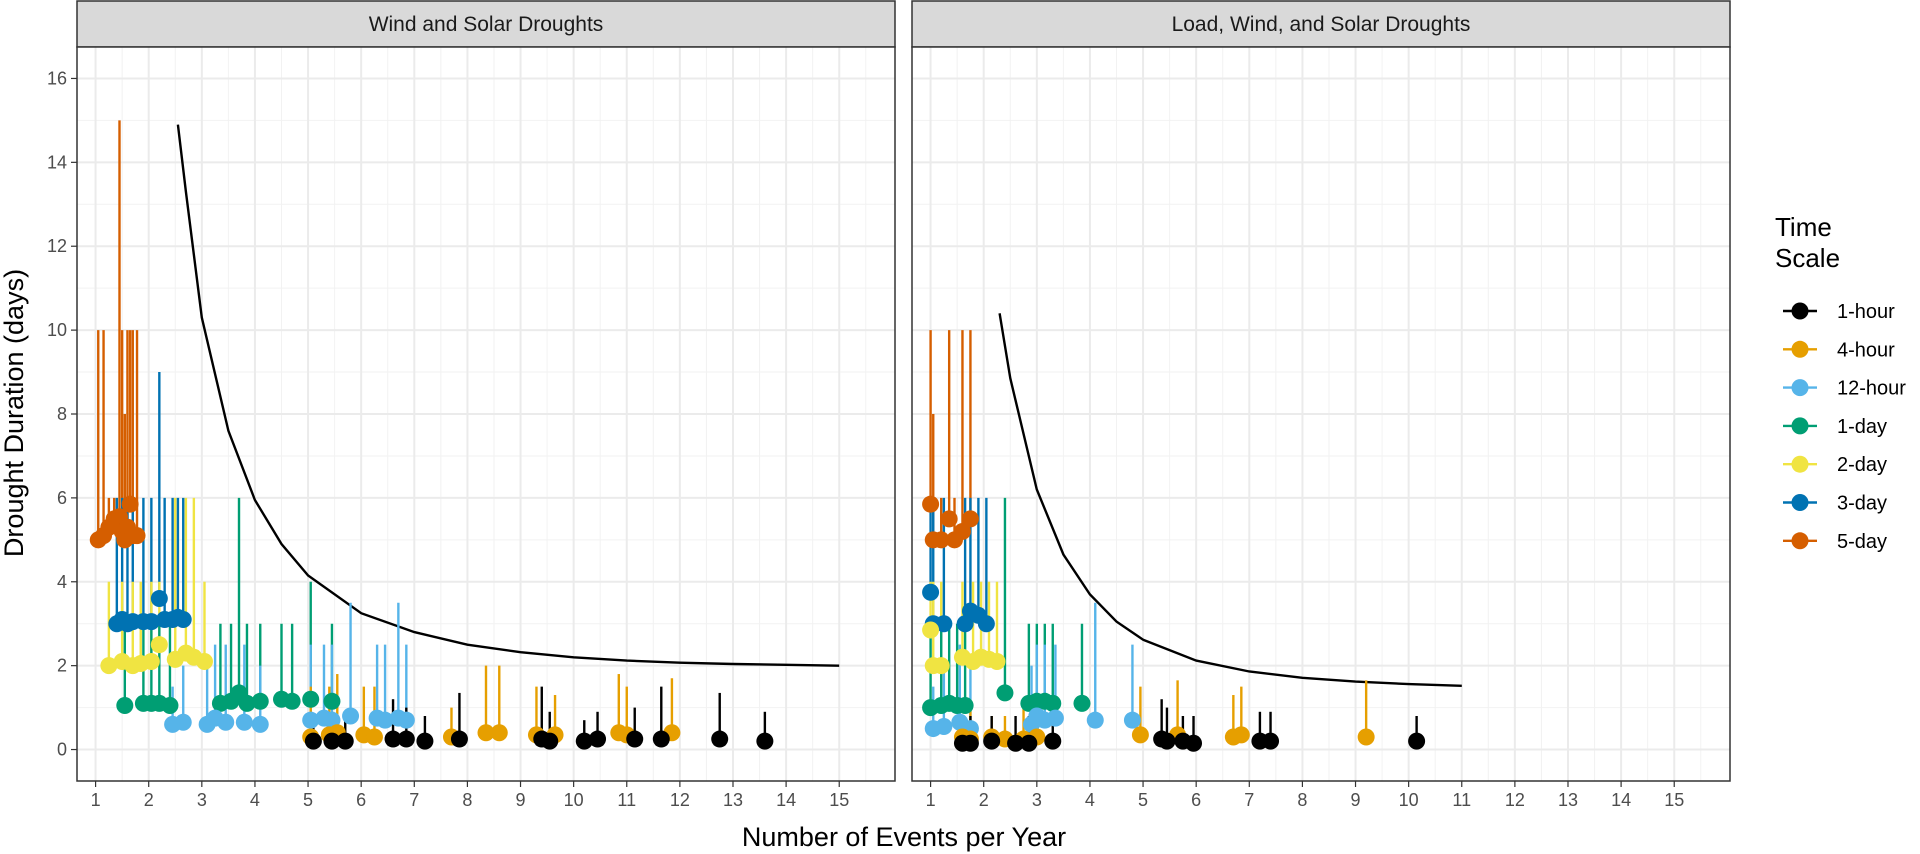 The width and height of the screenshot is (1920, 854). I want to click on y-tick-label: 2, so click(62, 666).